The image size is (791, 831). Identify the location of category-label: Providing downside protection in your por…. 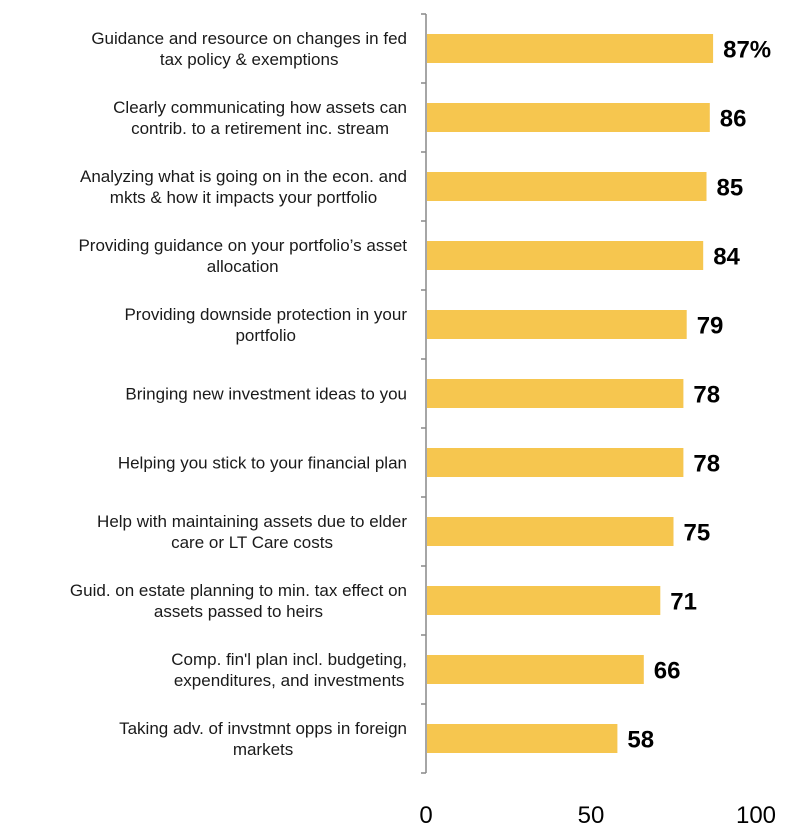
(265, 325).